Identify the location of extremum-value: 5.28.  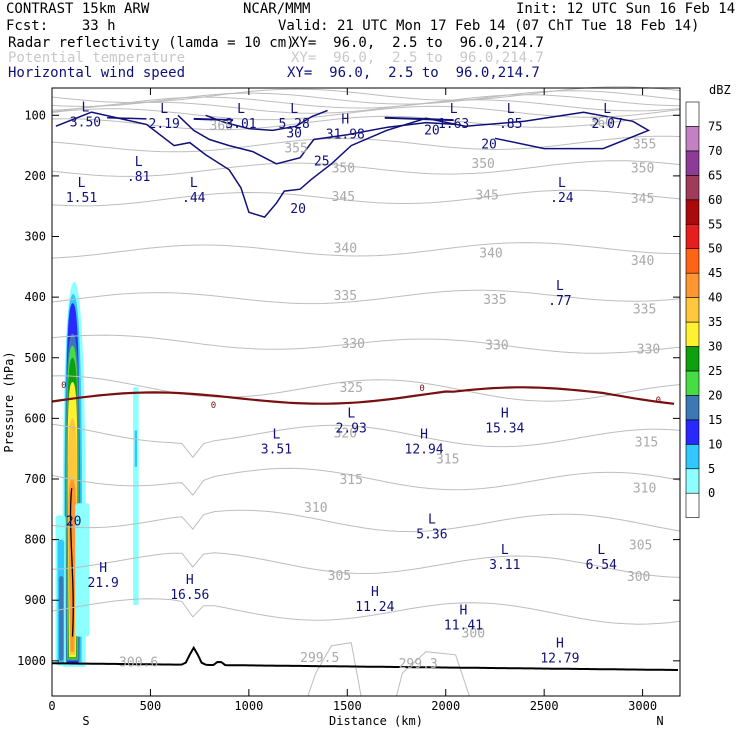
(293, 124).